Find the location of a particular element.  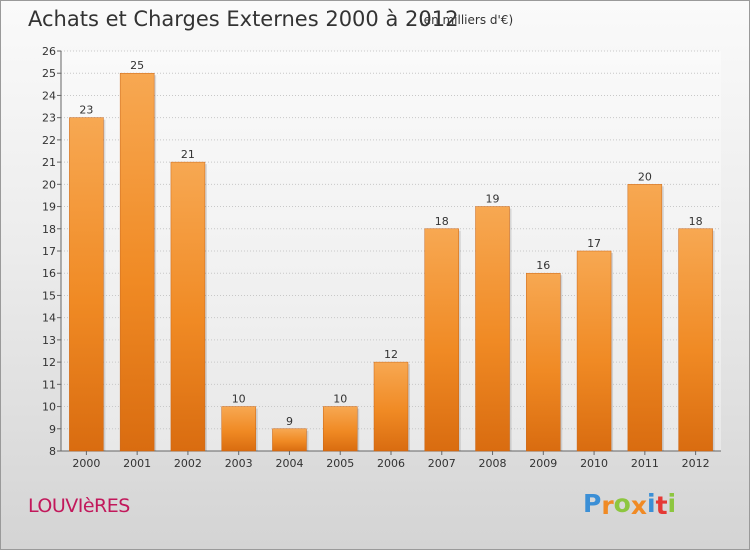

value-label-2008: 19 is located at coordinates (493, 199).